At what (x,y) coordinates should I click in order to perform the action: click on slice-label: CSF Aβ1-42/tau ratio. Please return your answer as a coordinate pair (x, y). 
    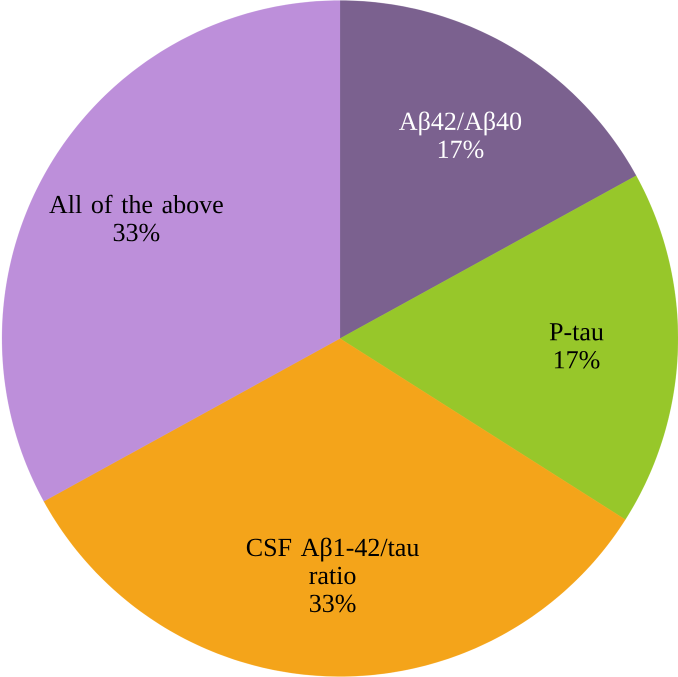
    Looking at the image, I should click on (332, 561).